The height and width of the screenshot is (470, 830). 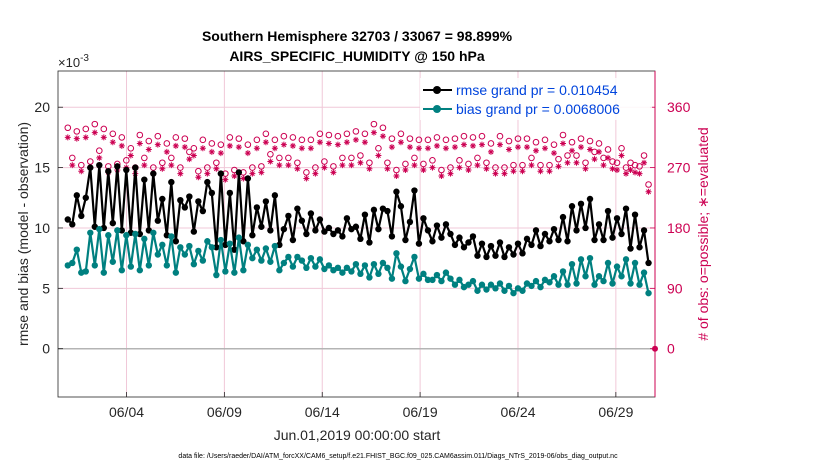 I want to click on y-tick-label: 10, so click(x=42, y=228).